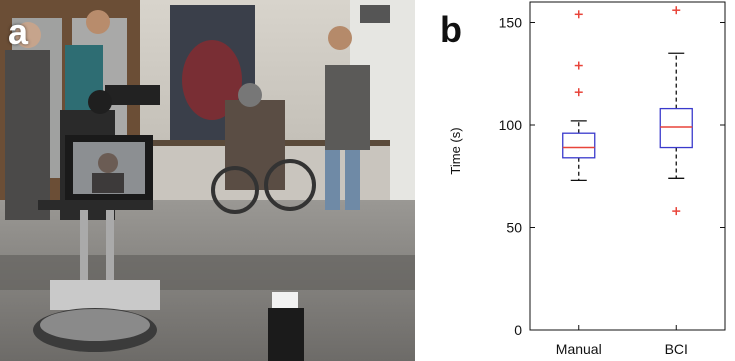 Image resolution: width=735 pixels, height=361 pixels. What do you see at coordinates (676, 349) in the screenshot?
I see `x-tick-label: BCI` at bounding box center [676, 349].